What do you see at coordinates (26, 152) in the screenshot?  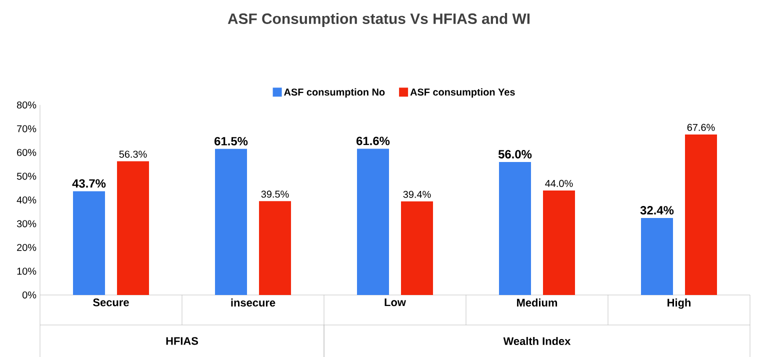 I see `y-tick-label: 60%` at bounding box center [26, 152].